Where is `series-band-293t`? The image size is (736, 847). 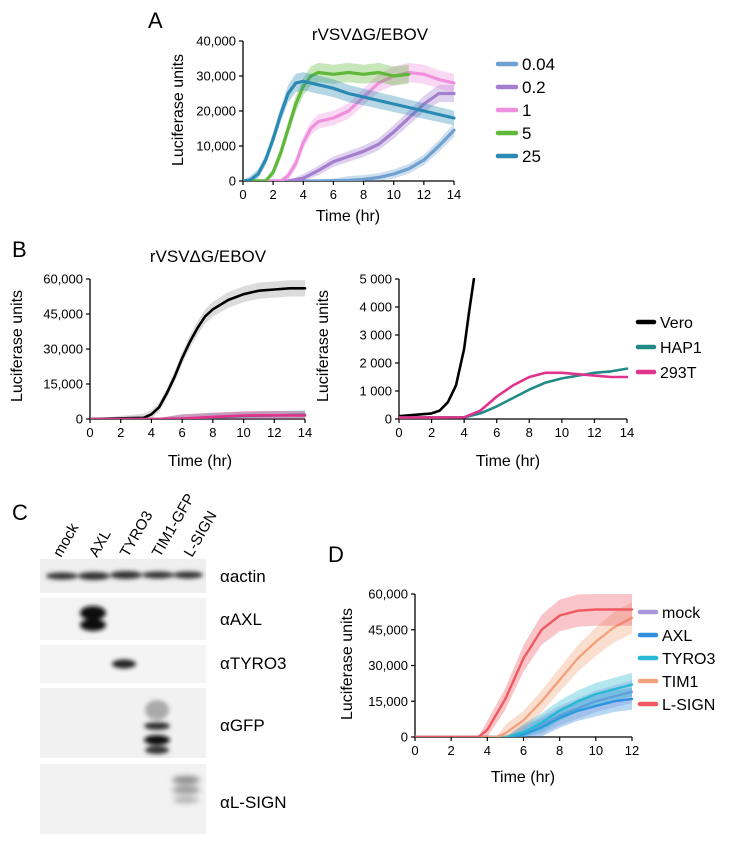 series-band-293t is located at coordinates (197, 415).